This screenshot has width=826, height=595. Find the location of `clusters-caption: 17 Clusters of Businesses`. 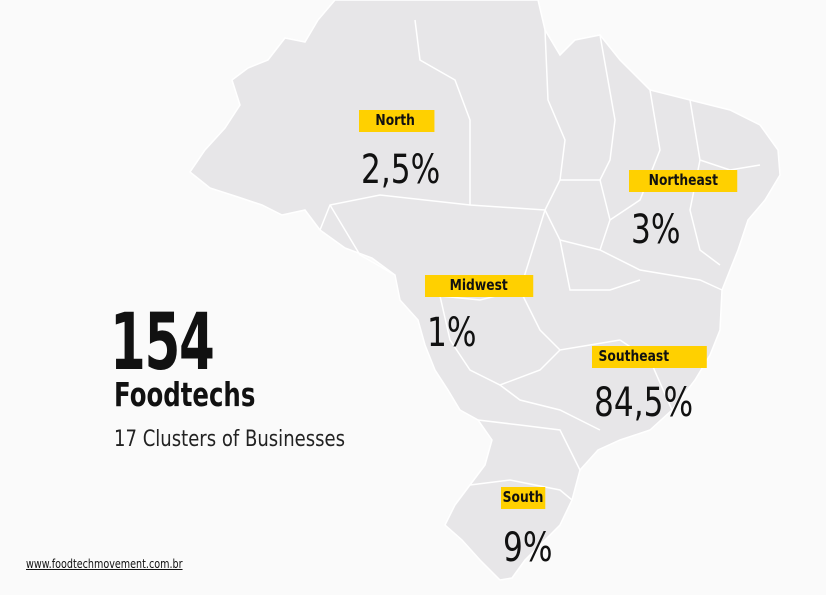

clusters-caption: 17 Clusters of Businesses is located at coordinates (230, 439).